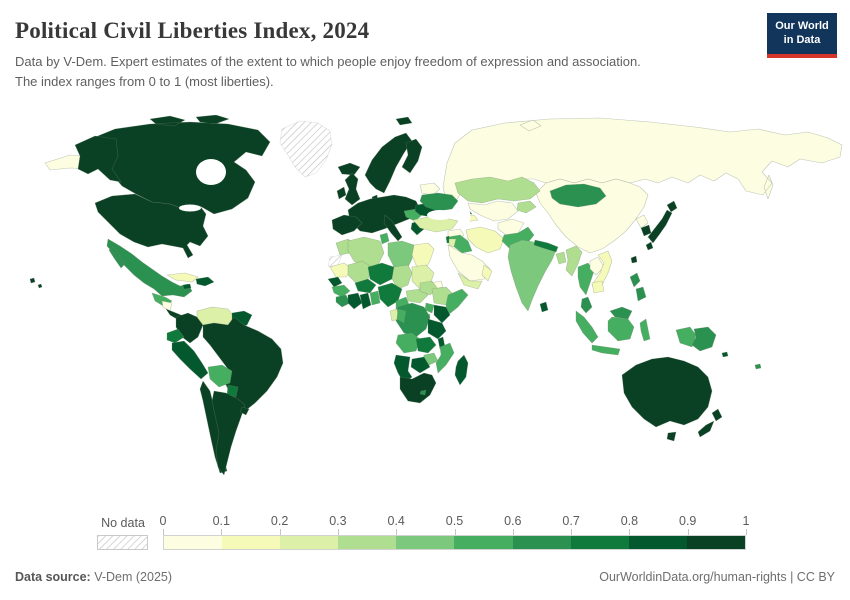 The width and height of the screenshot is (850, 600). I want to click on country-tanzania, so click(437, 329).